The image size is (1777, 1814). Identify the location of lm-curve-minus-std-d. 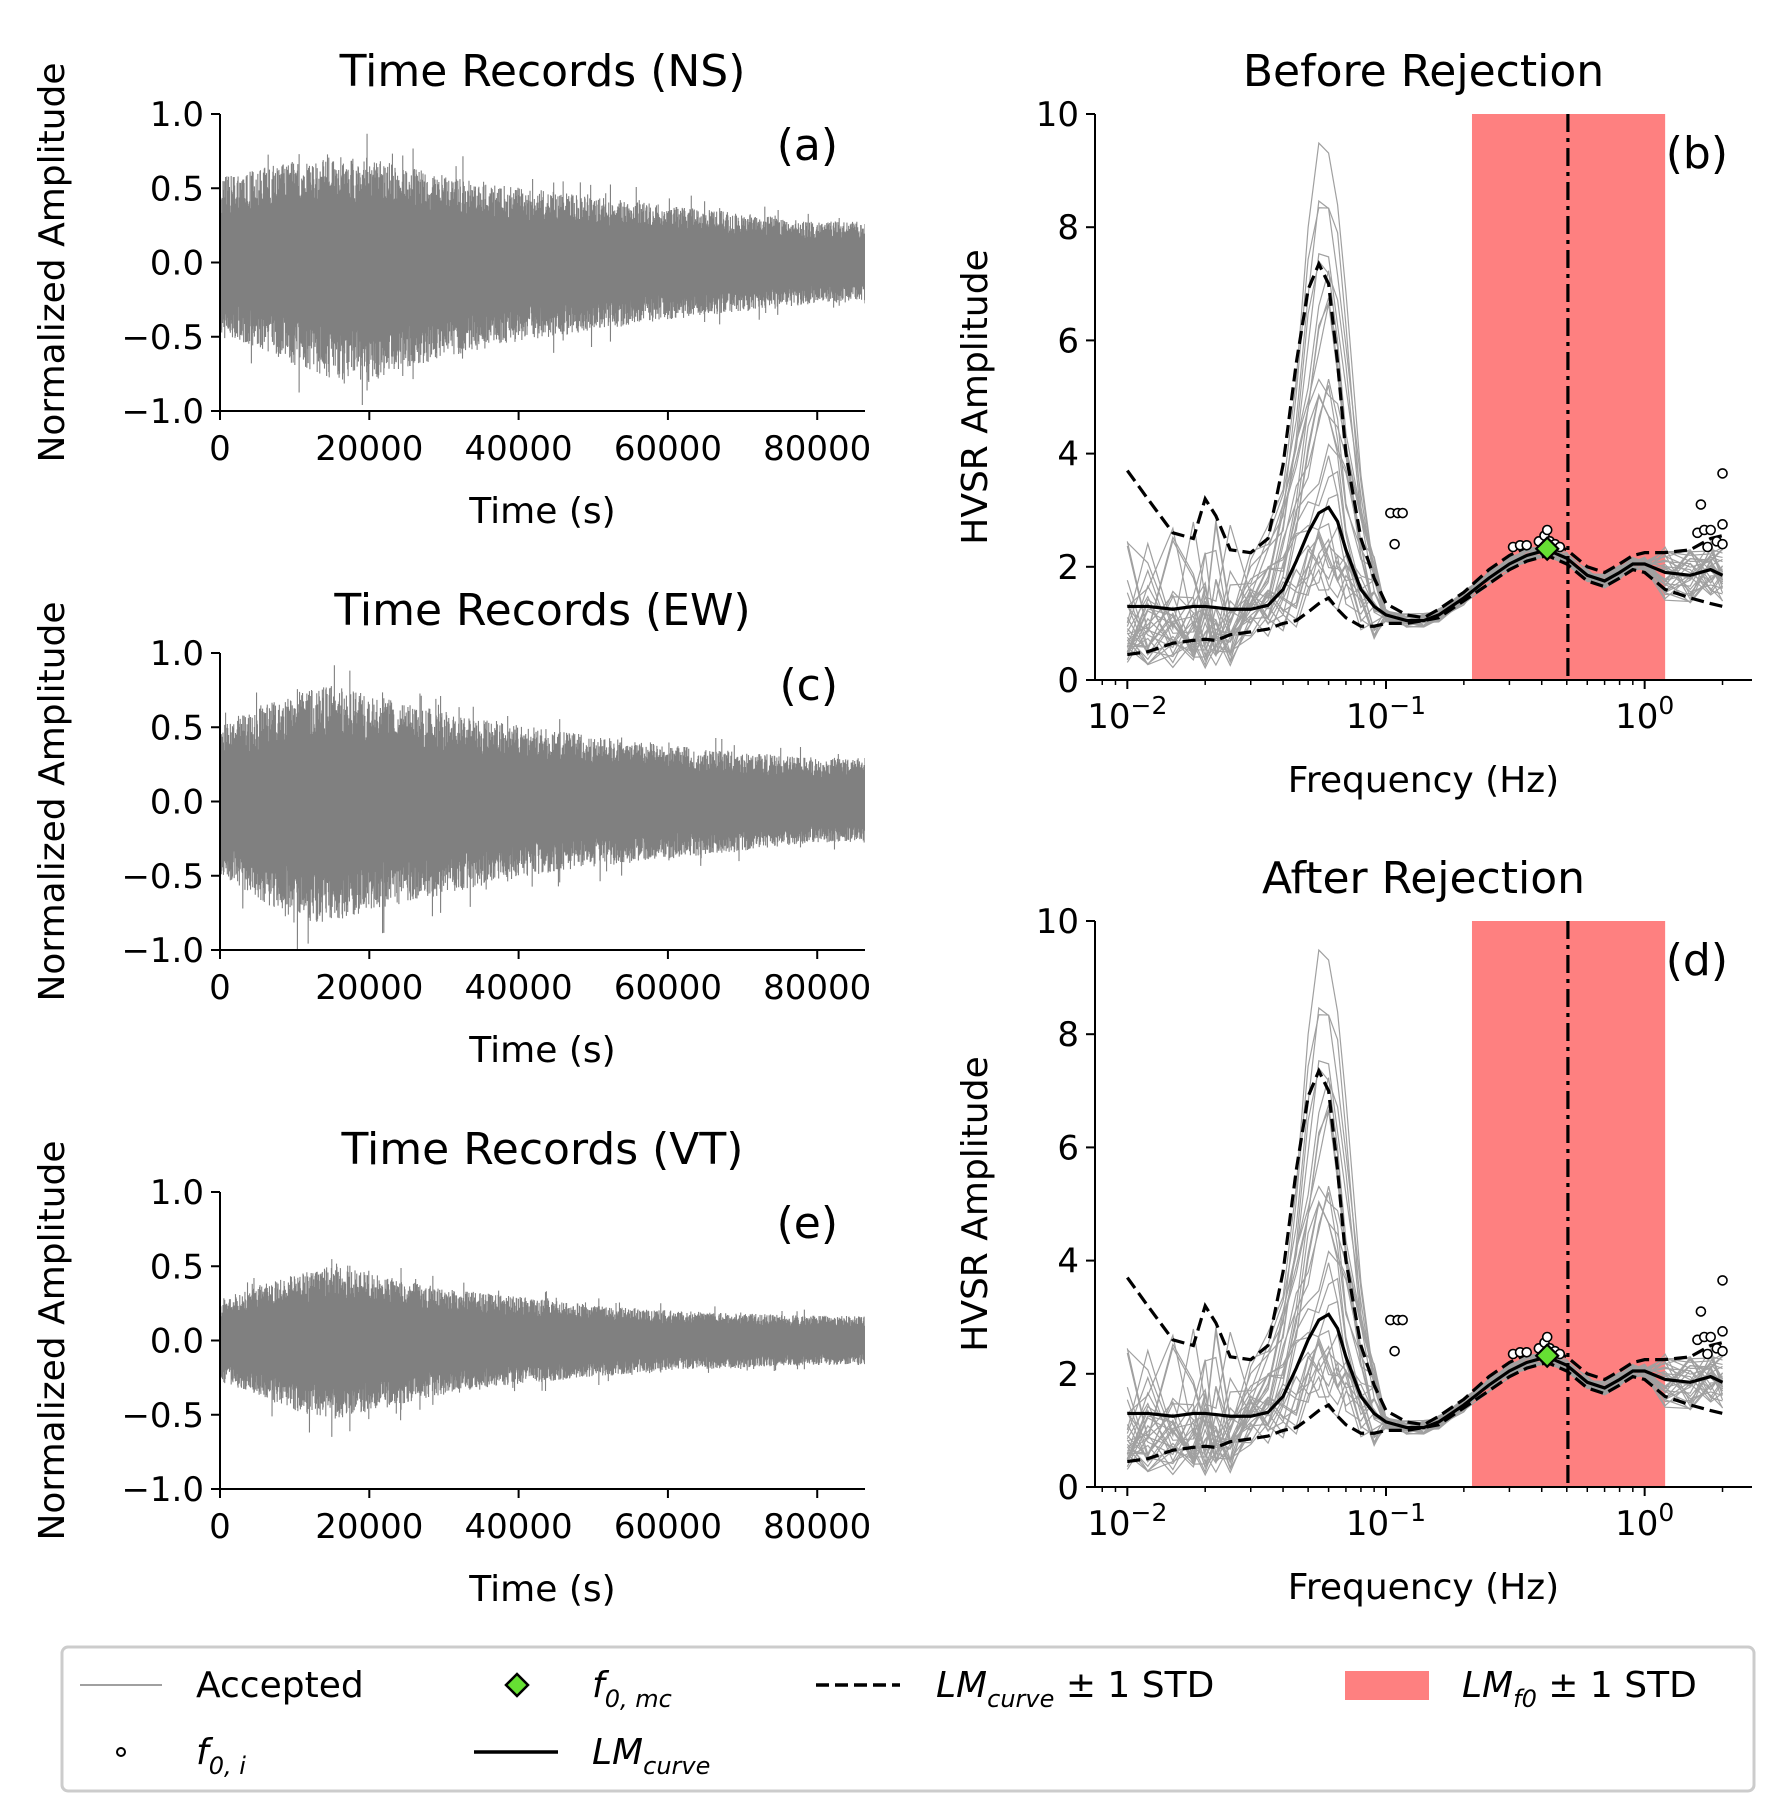
(1425, 1412).